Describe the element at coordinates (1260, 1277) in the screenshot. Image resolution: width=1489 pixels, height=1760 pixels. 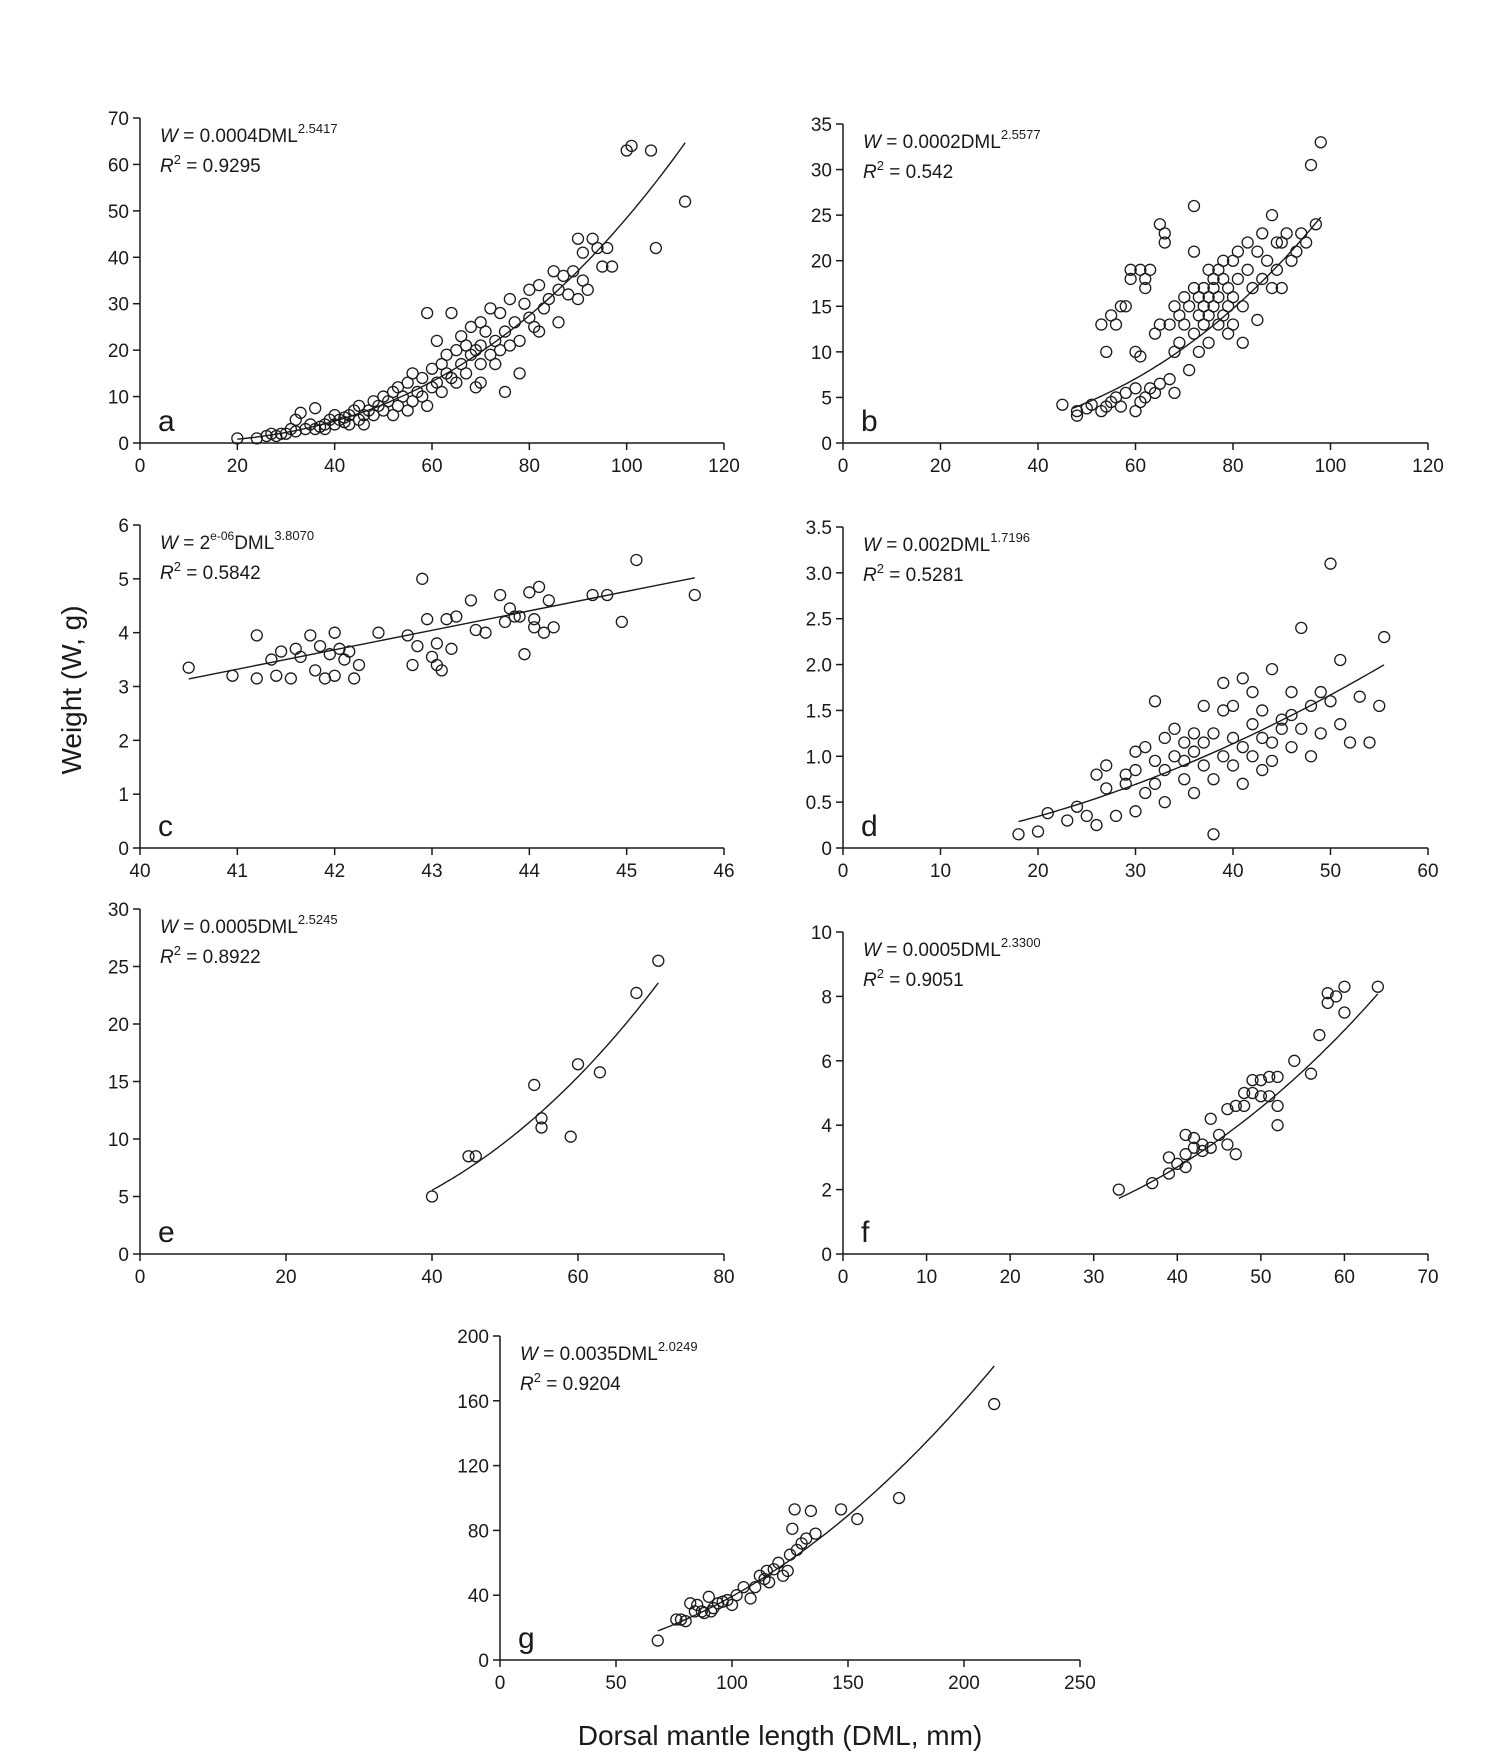
I see `x-tick-label: 50` at that location.